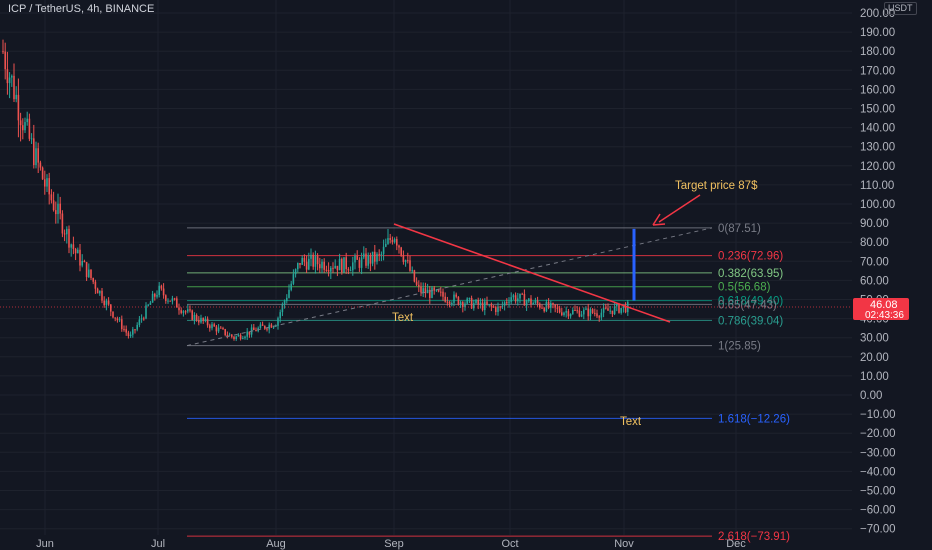  Describe the element at coordinates (881, 308) in the screenshot. I see `current-price-tag` at that location.